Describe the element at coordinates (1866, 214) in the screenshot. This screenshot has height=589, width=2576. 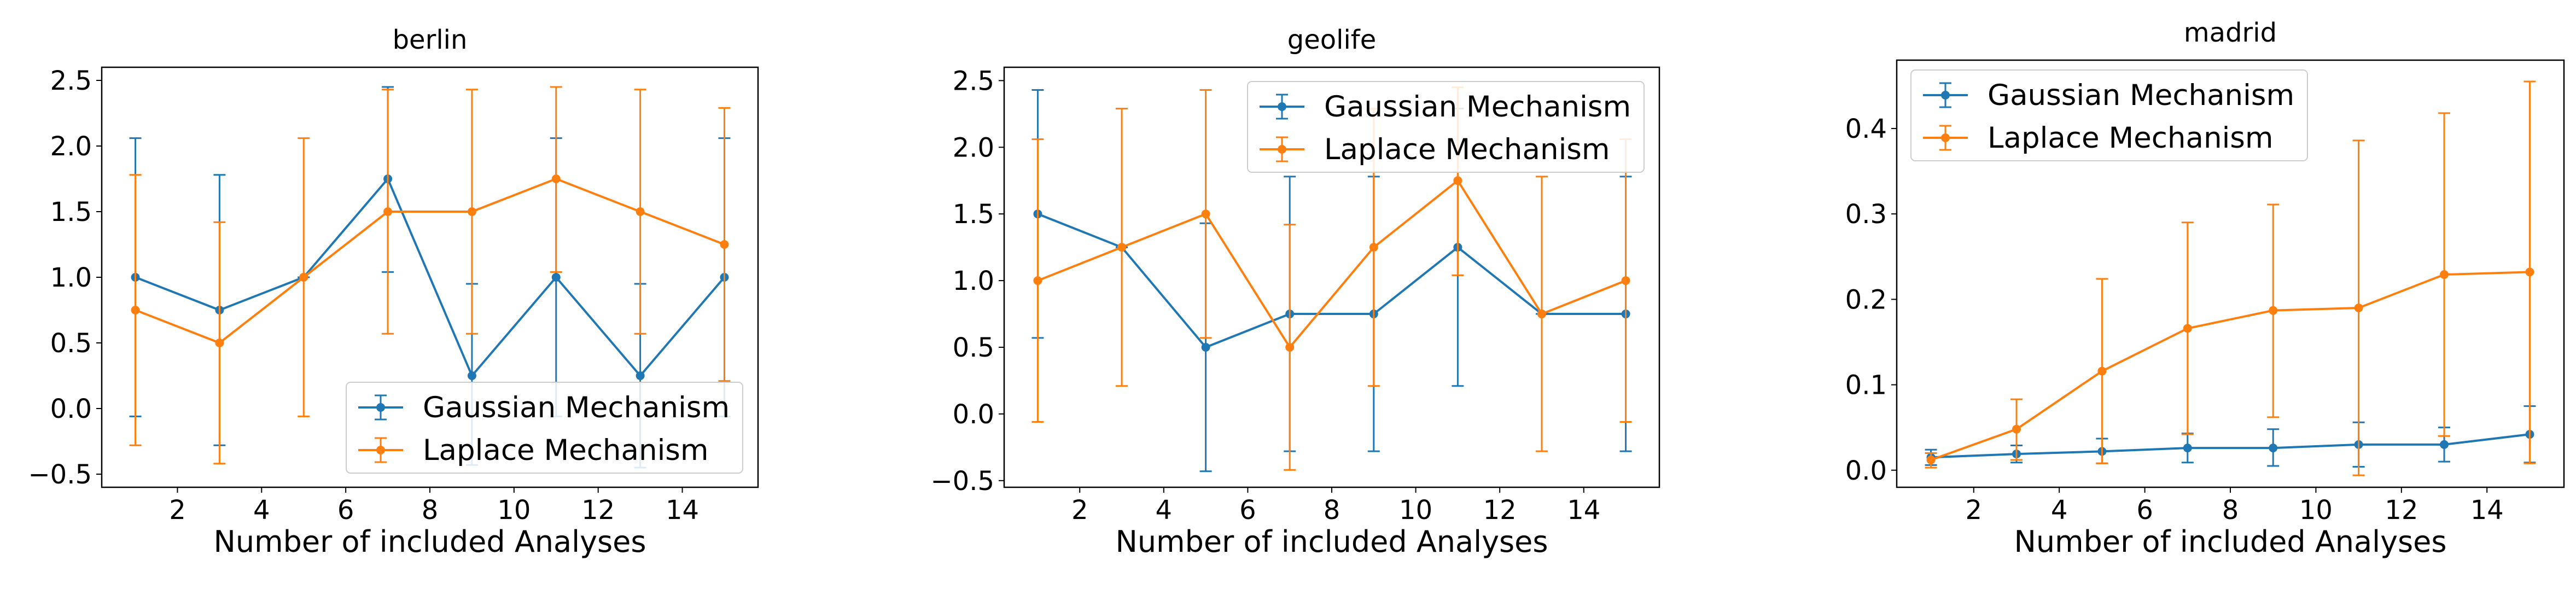
I see `y-tick-label: 0.3` at that location.